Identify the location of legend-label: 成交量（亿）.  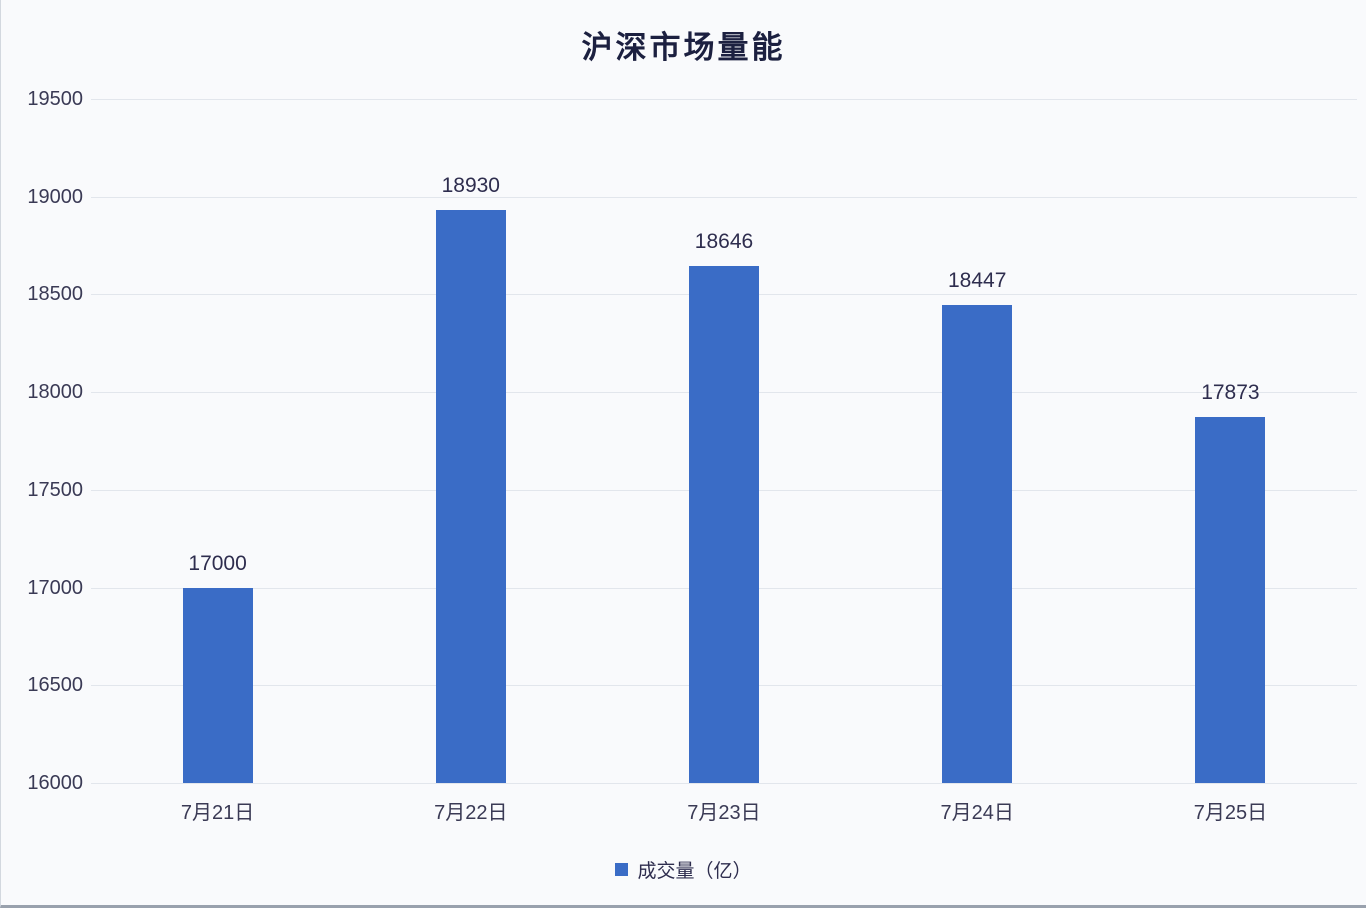
(694, 871).